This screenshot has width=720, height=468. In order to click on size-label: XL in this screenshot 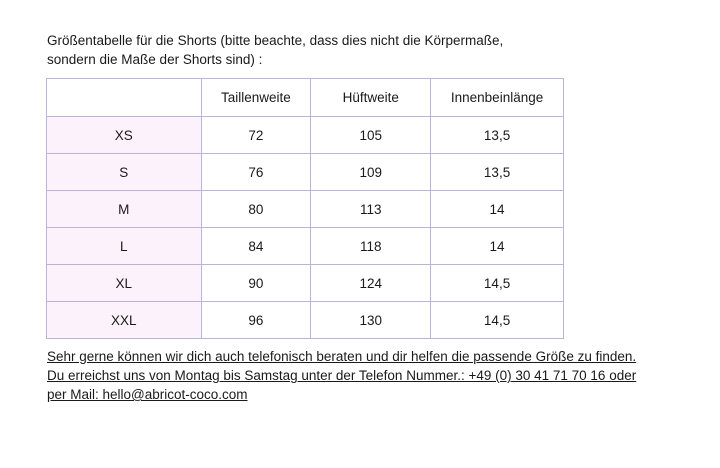, I will do `click(124, 283)`.